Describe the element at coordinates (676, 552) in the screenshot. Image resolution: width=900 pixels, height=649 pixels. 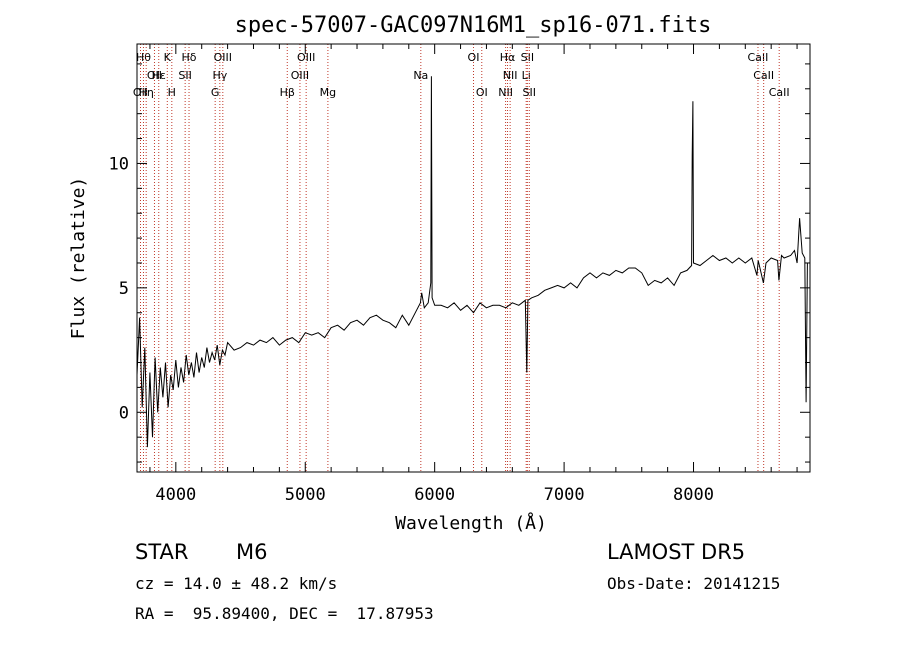
I see `survey-name: LAMOST DR5` at that location.